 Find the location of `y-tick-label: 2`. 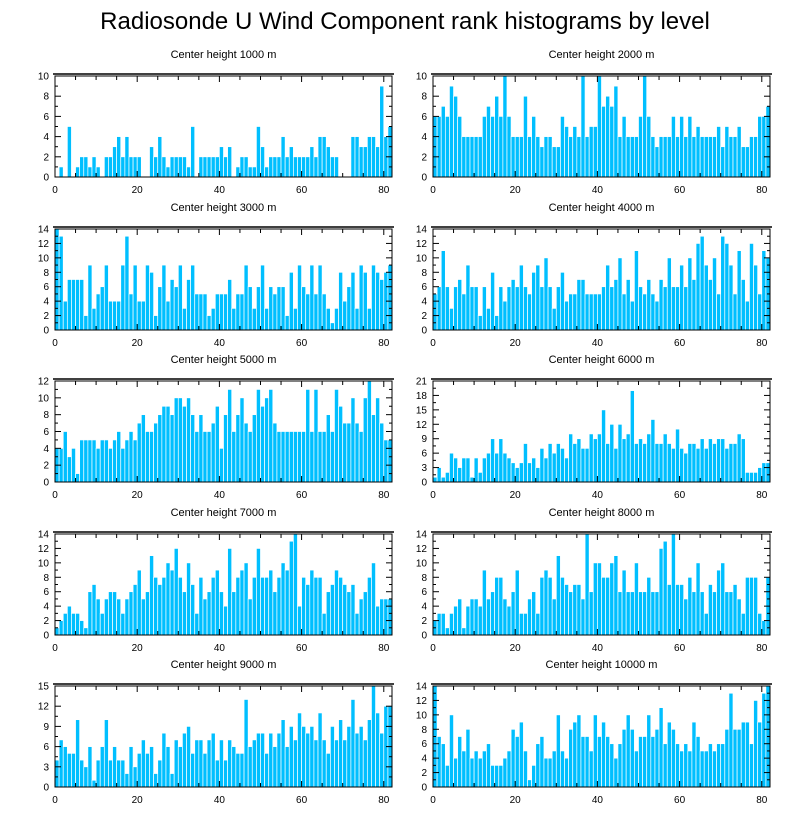

y-tick-label: 2 is located at coordinates (46, 316).